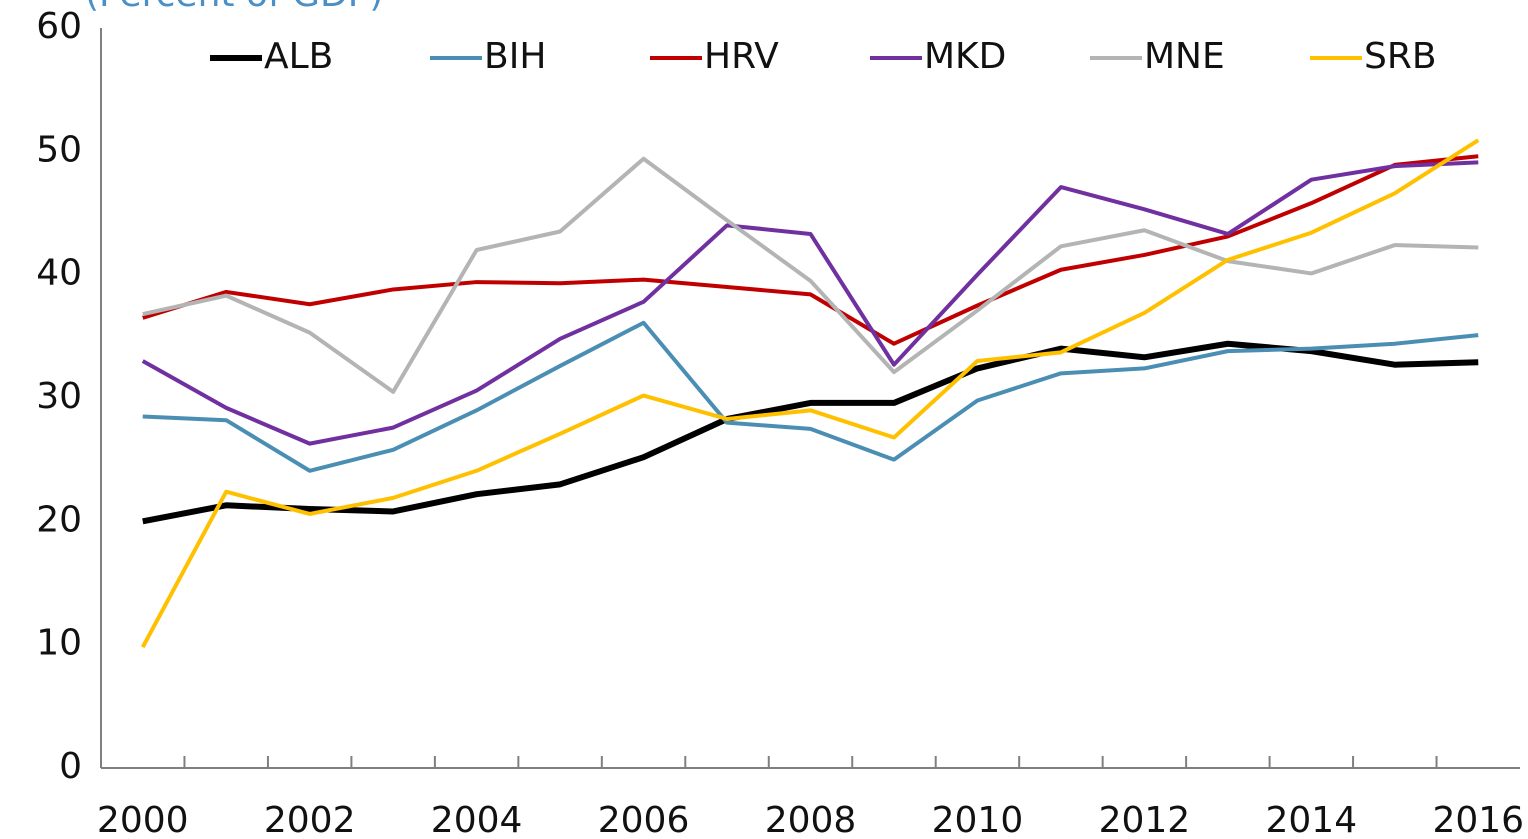 The width and height of the screenshot is (1528, 839). What do you see at coordinates (59, 26) in the screenshot?
I see `y-tick-label: 60` at bounding box center [59, 26].